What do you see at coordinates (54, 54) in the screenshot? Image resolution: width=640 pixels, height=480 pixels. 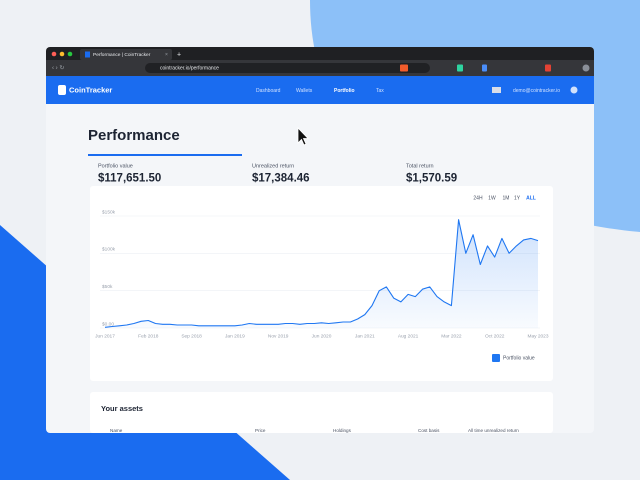 I see `close-button` at bounding box center [54, 54].